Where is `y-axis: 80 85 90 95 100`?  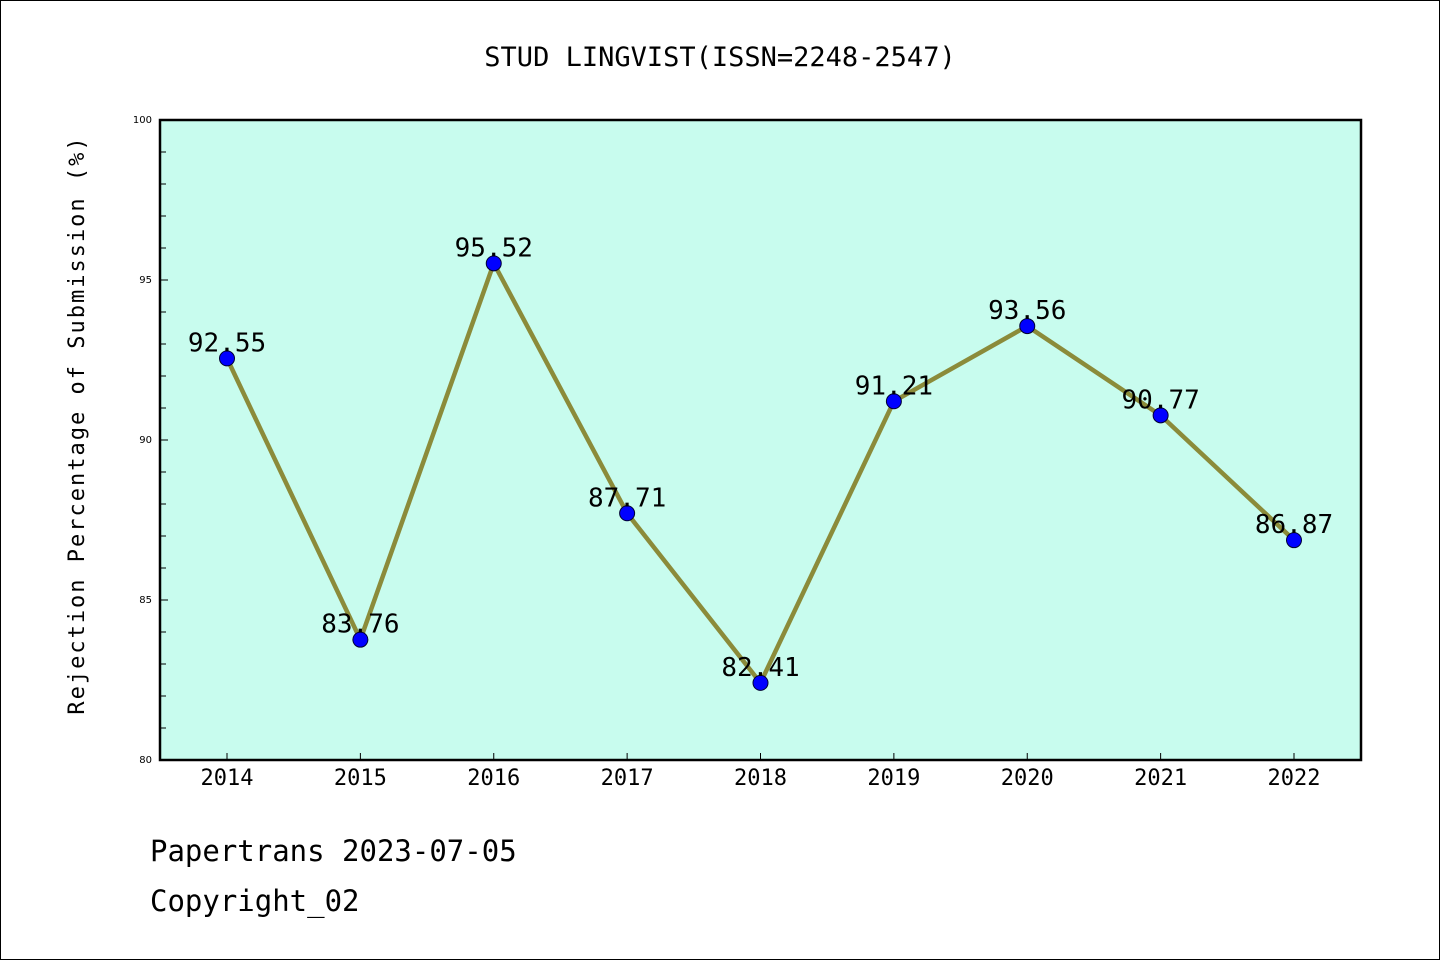
y-axis: 80 85 90 95 100 is located at coordinates (150, 440).